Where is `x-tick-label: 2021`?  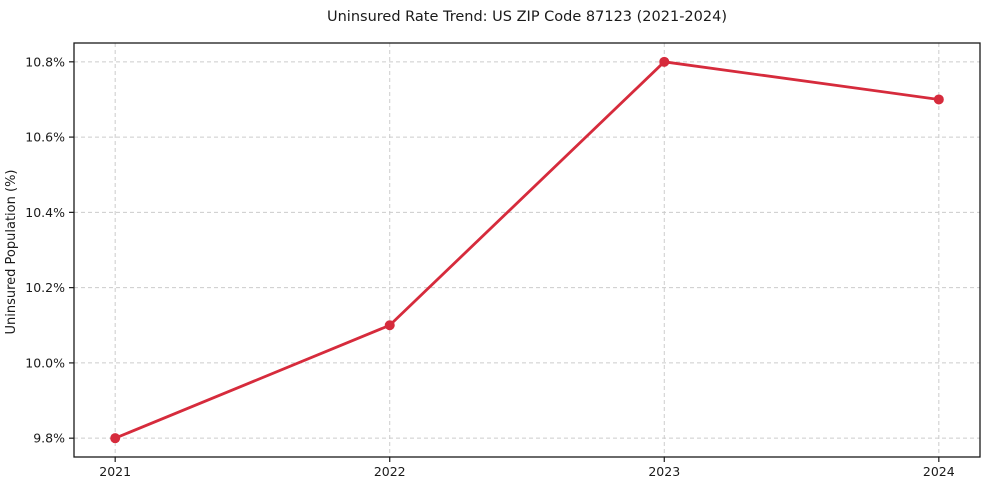 x-tick-label: 2021 is located at coordinates (115, 471).